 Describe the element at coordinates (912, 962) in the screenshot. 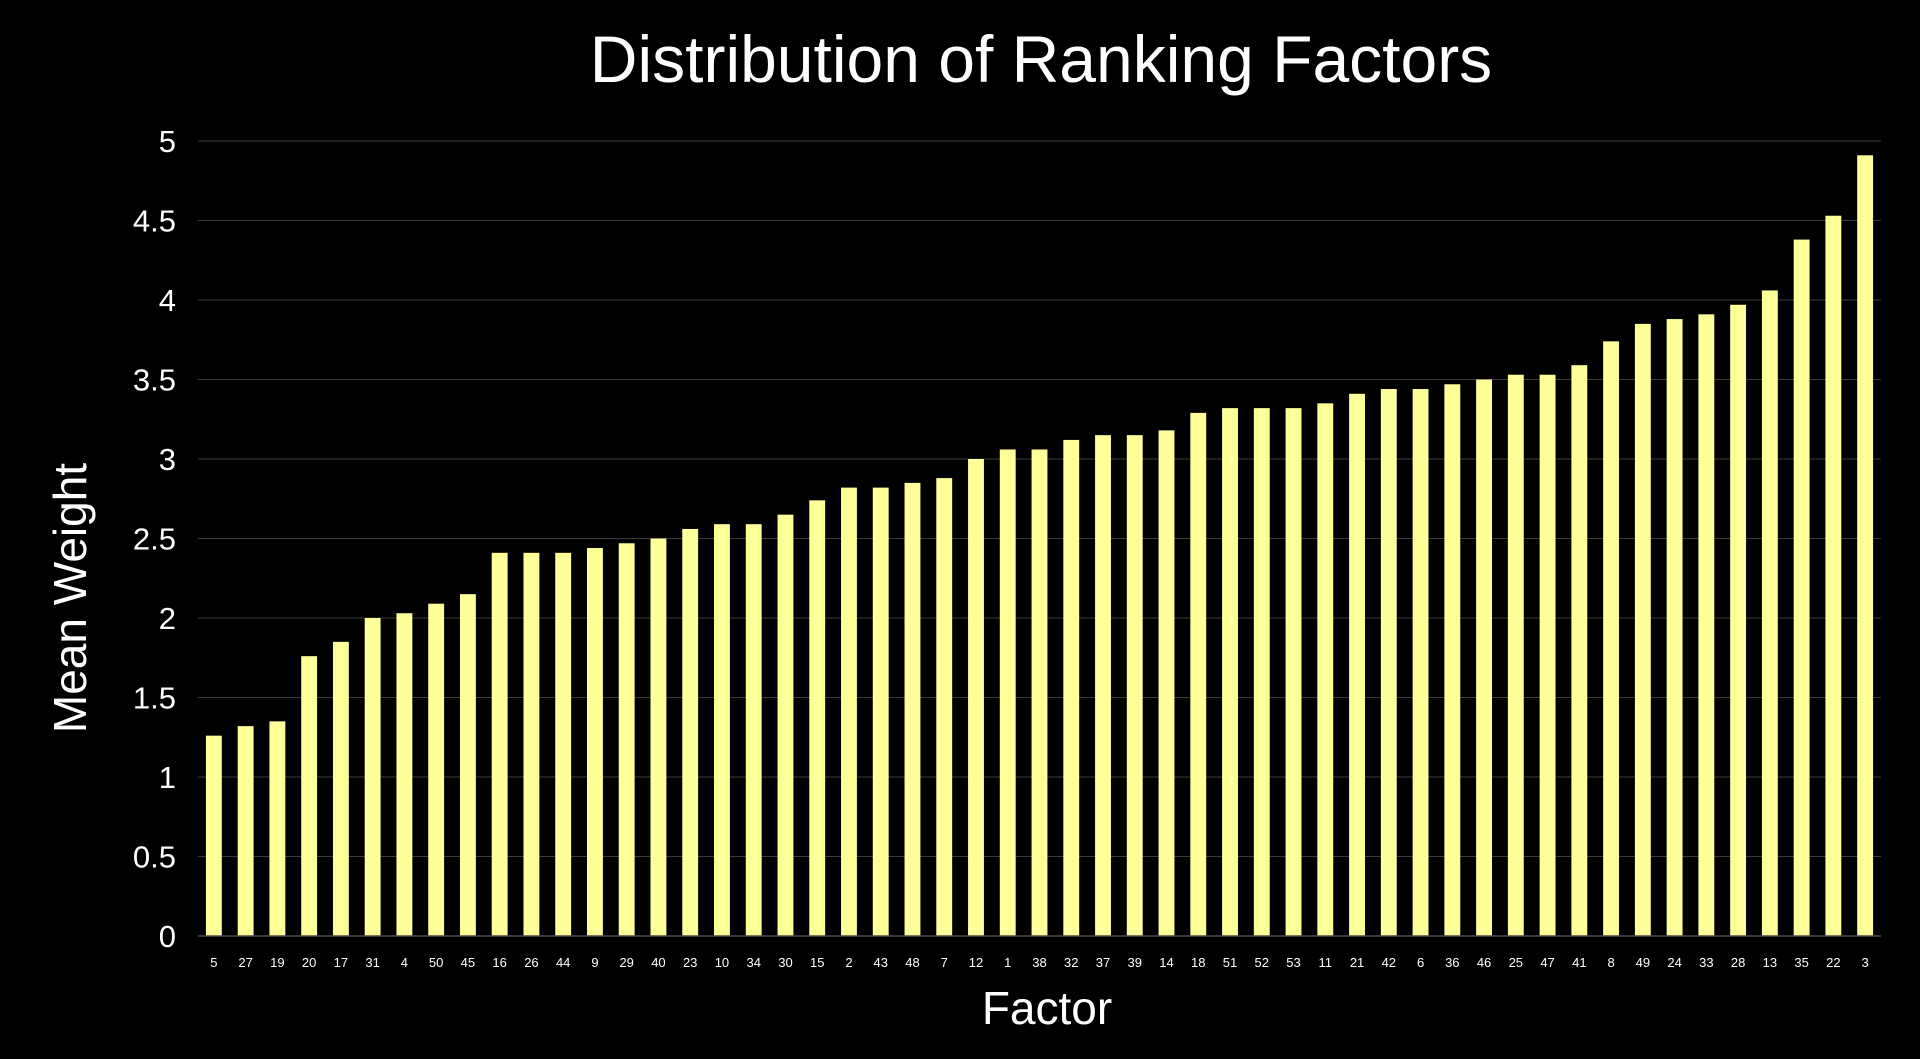

I see `x-tick-label: 48` at that location.